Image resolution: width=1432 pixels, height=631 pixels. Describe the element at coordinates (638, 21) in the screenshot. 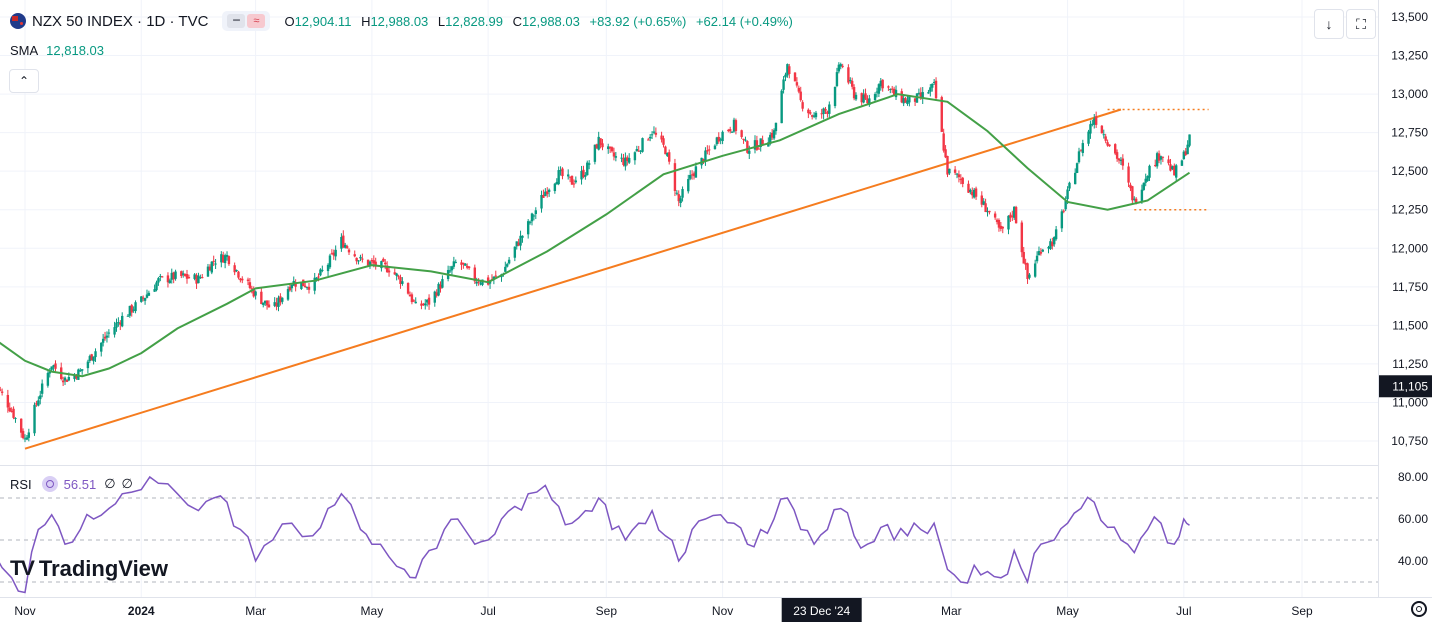

I see `change-value: +83.92 (+0.65%)` at that location.